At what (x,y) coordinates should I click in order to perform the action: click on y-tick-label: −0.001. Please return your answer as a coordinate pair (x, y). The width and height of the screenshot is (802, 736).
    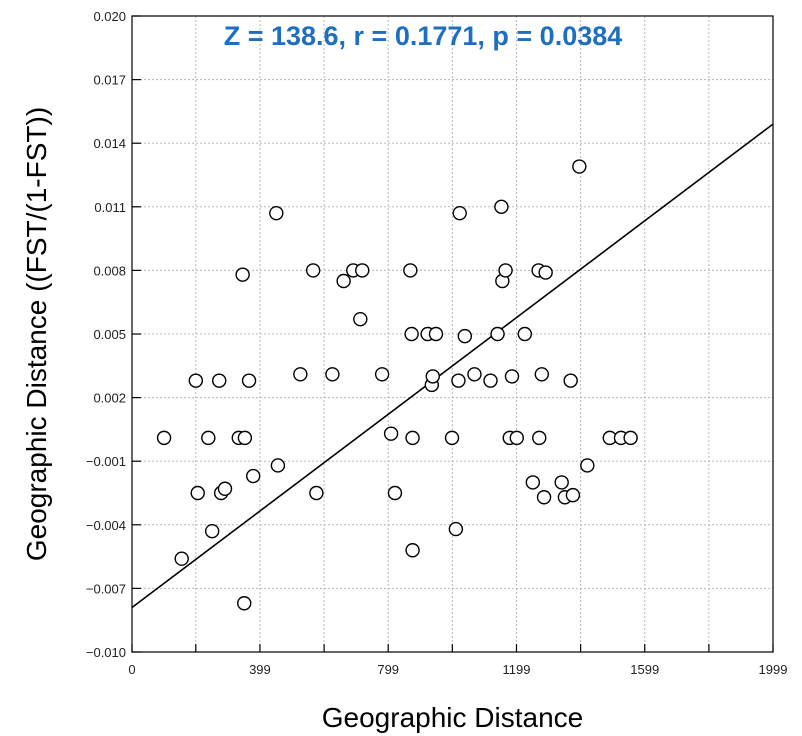
    Looking at the image, I should click on (106, 461).